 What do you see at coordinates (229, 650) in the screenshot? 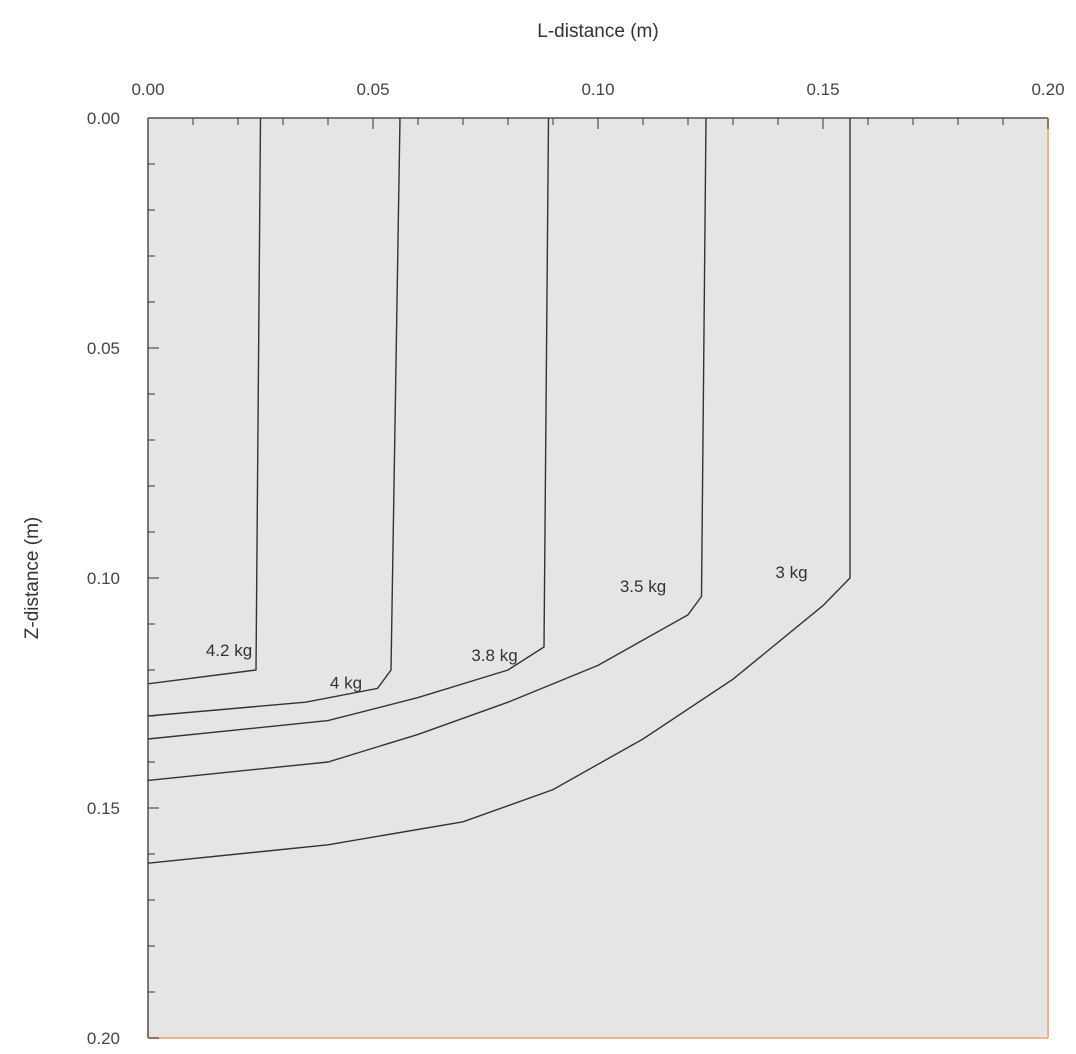
I see `contour-label-1: 4.2 kg` at bounding box center [229, 650].